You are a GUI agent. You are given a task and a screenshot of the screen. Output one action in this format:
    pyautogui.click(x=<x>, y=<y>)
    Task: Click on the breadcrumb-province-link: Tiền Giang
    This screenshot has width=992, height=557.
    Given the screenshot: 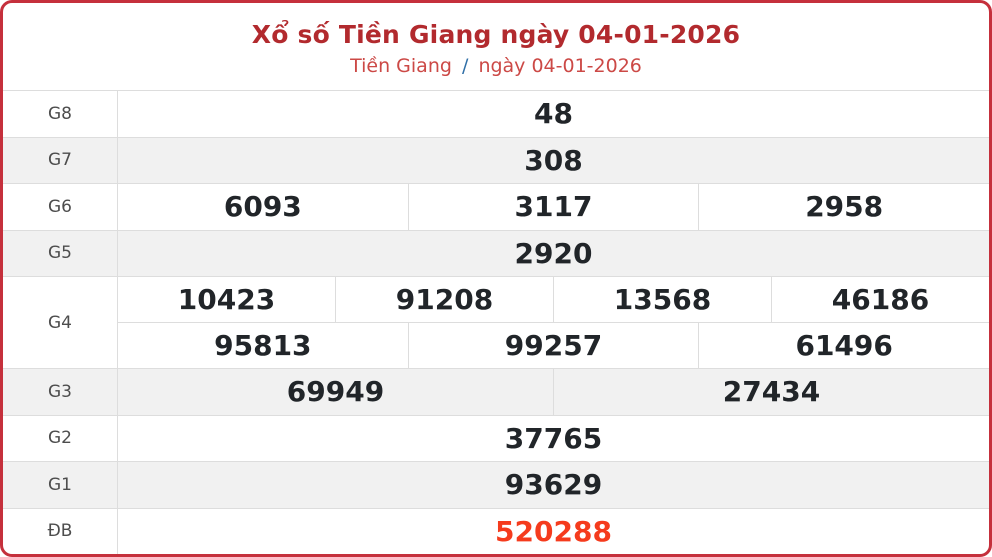 What is the action you would take?
    pyautogui.click(x=401, y=66)
    